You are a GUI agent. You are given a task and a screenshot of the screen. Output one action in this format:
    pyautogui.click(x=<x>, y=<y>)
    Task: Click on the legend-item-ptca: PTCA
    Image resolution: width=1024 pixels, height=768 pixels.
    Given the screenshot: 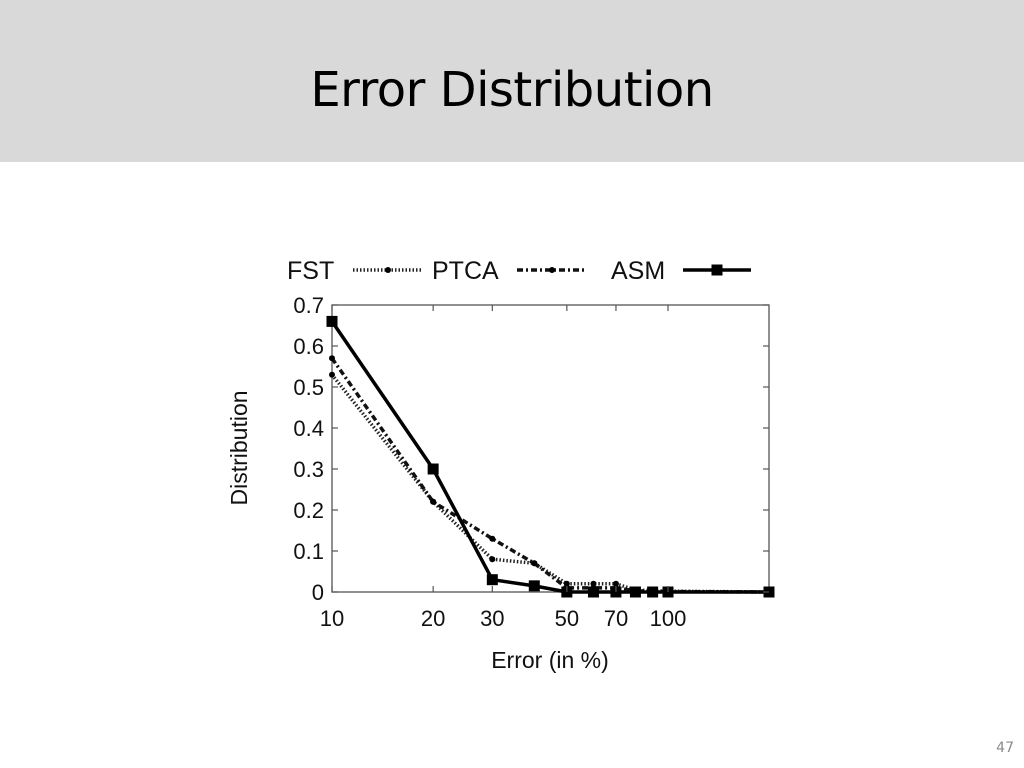 What is the action you would take?
    pyautogui.click(x=509, y=271)
    